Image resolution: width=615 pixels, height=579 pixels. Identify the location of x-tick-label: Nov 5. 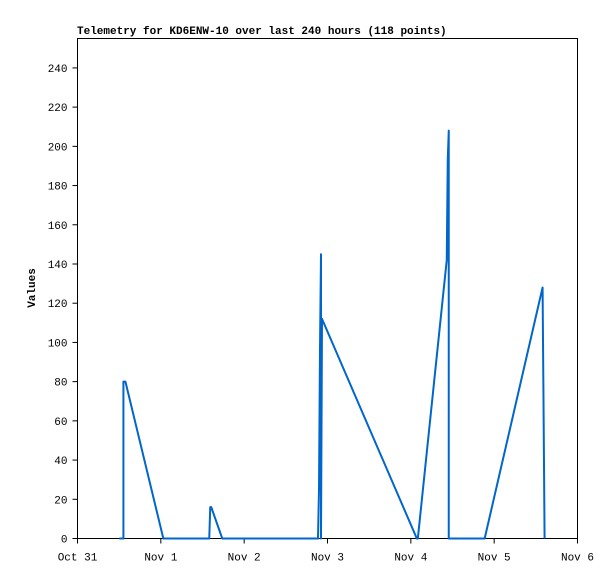
(494, 559).